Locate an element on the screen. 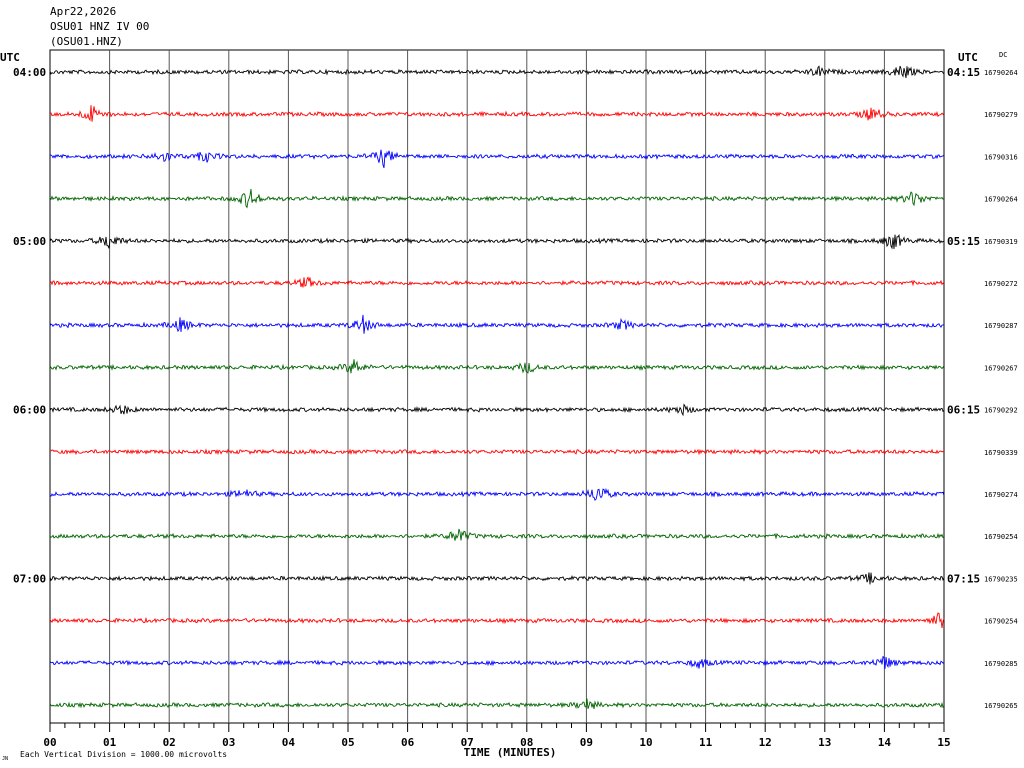 Image resolution: width=1024 pixels, height=768 pixels. left-hour-label: 05:00 is located at coordinates (29, 241).